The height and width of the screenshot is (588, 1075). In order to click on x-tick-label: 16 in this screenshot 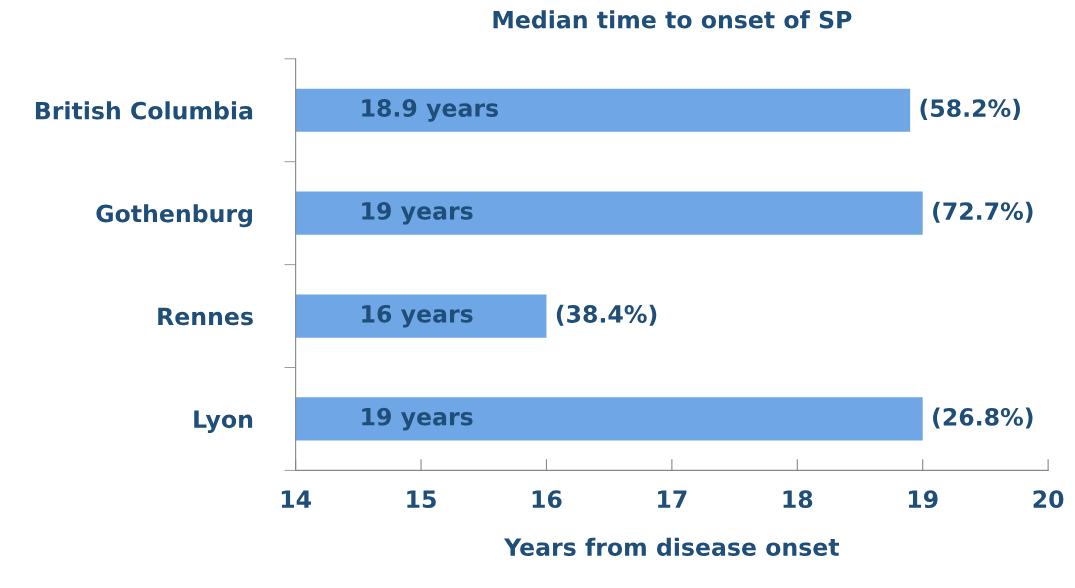, I will do `click(547, 499)`.